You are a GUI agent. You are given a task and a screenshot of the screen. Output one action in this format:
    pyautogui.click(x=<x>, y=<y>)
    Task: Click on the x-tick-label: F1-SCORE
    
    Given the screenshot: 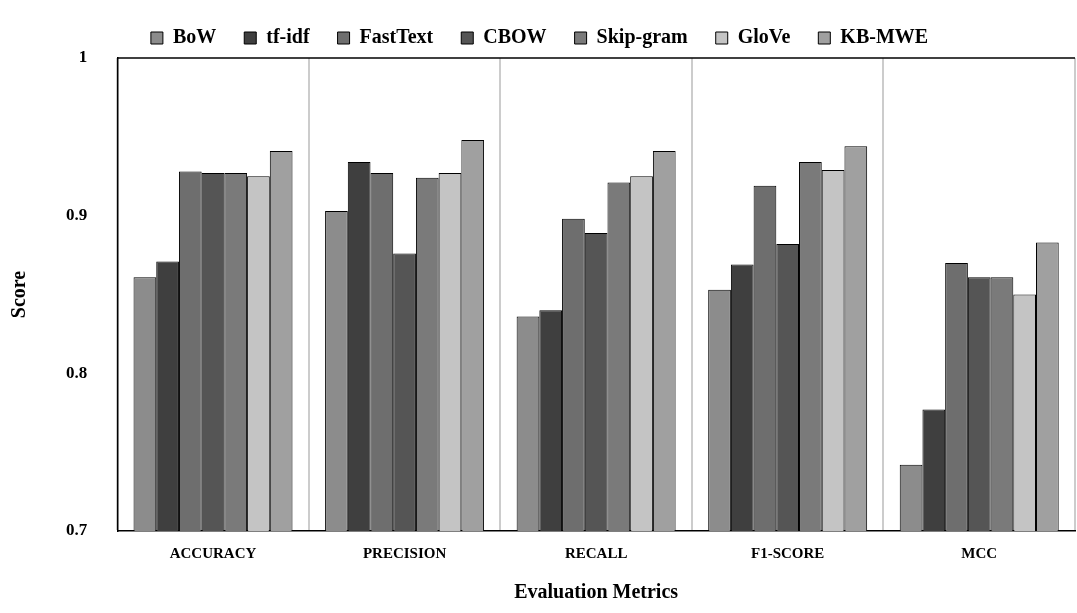 What is the action you would take?
    pyautogui.click(x=788, y=552)
    